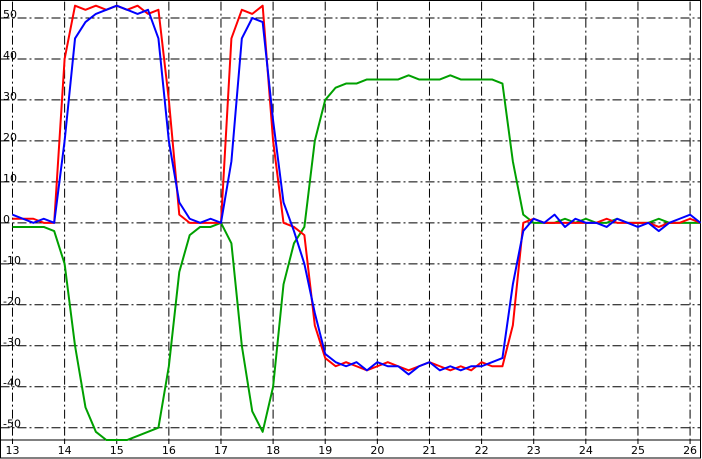 This screenshot has height=459, width=702. I want to click on y-tick-label: 10, so click(10, 178).